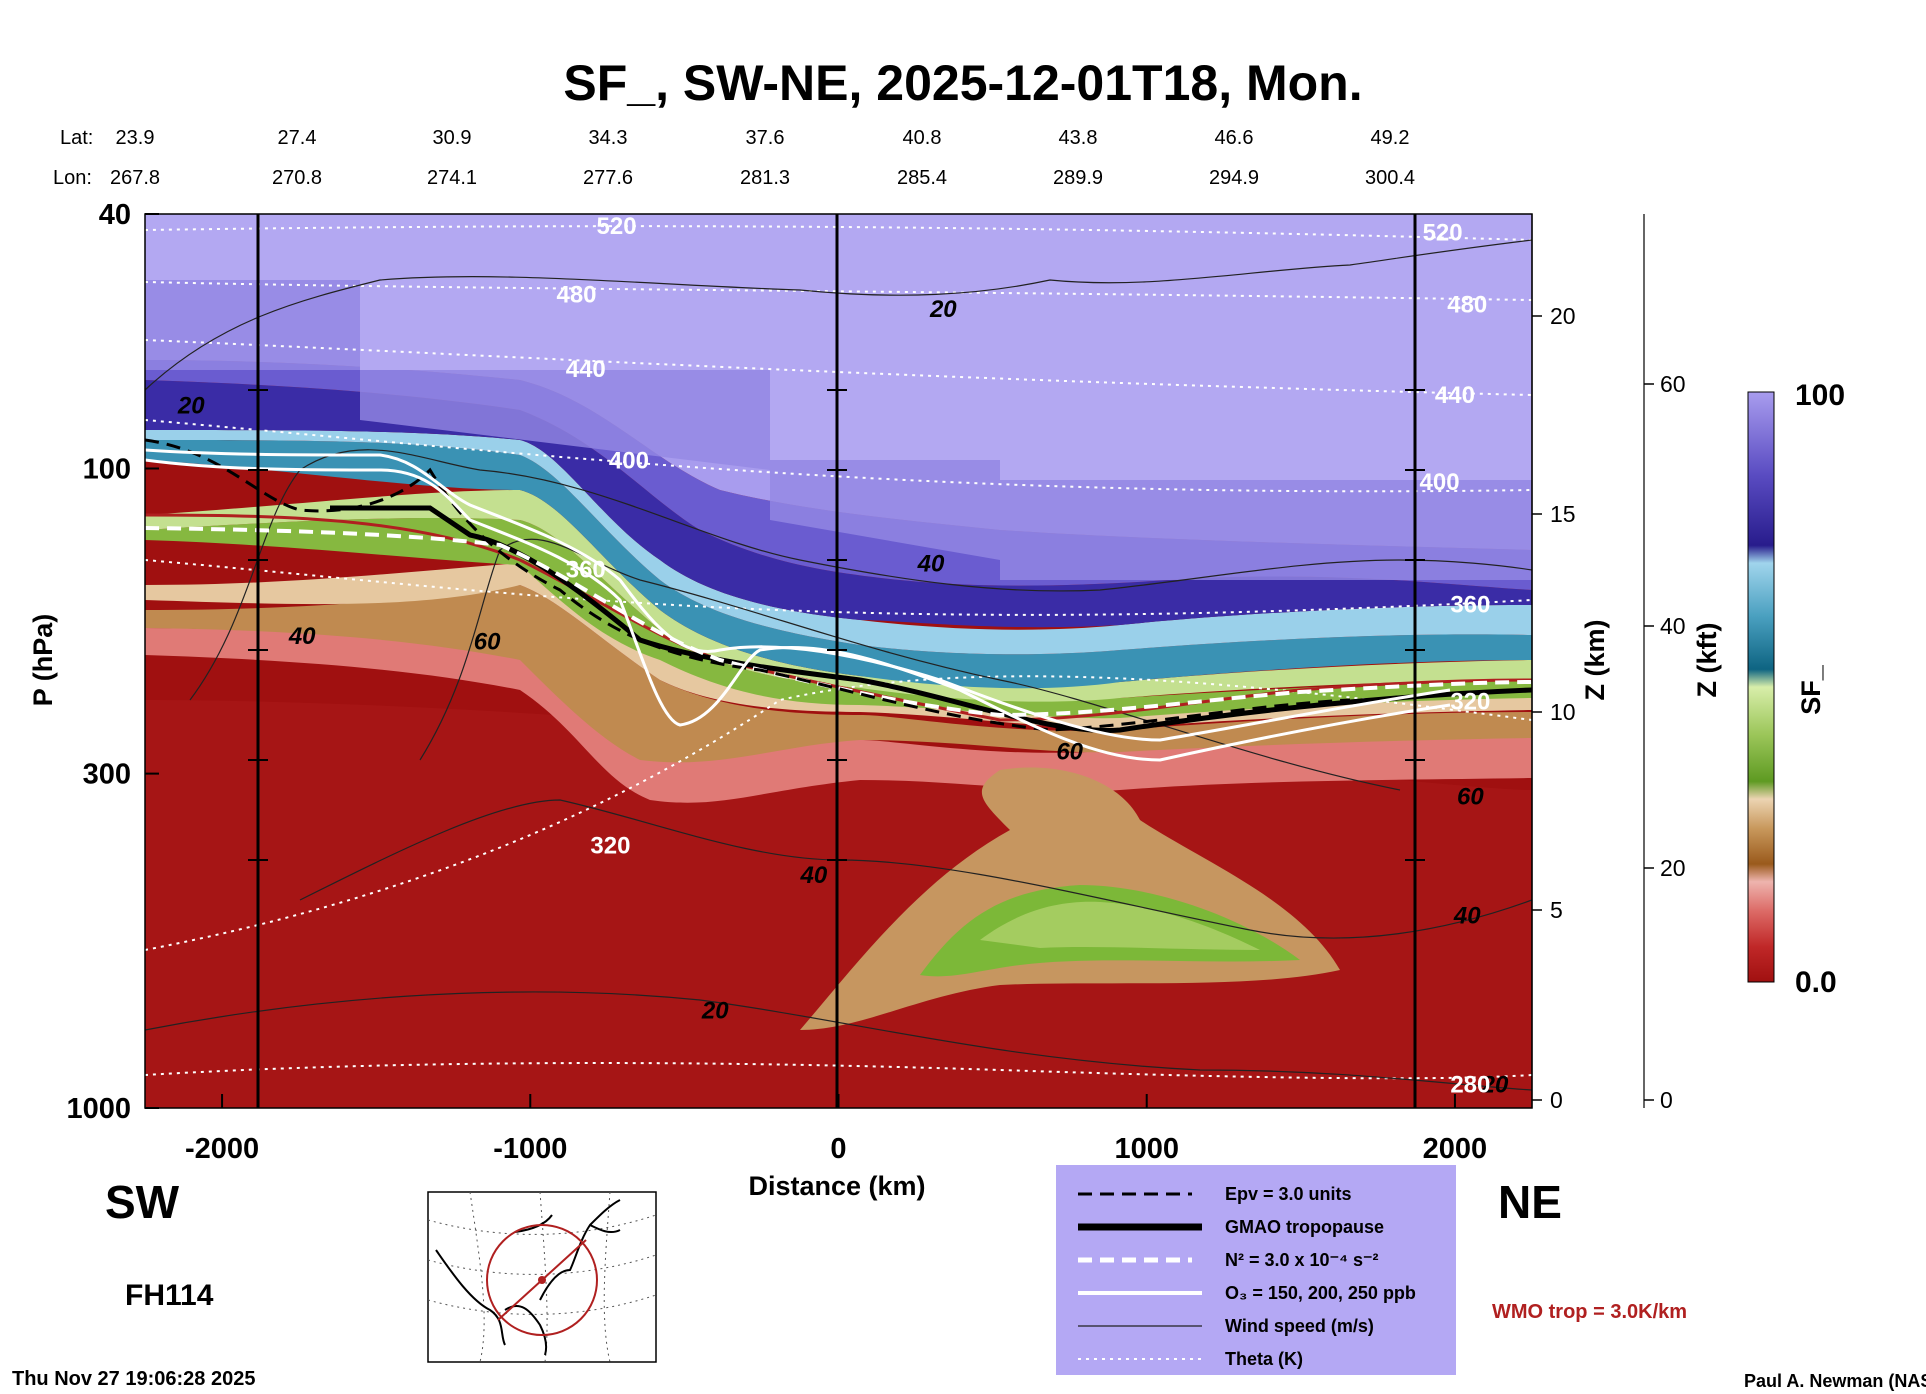 This screenshot has width=1926, height=1394. Describe the element at coordinates (222, 1149) in the screenshot. I see `x-tick-label: -2000` at that location.